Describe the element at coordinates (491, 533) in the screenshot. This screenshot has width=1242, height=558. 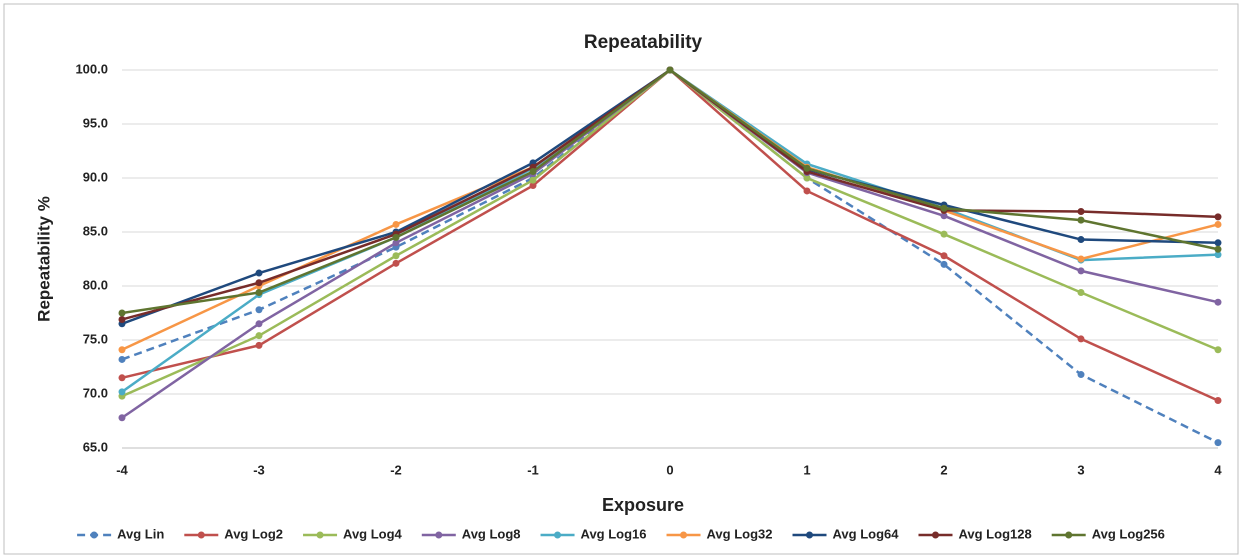
I see `legend-label: Avg Log8` at that location.